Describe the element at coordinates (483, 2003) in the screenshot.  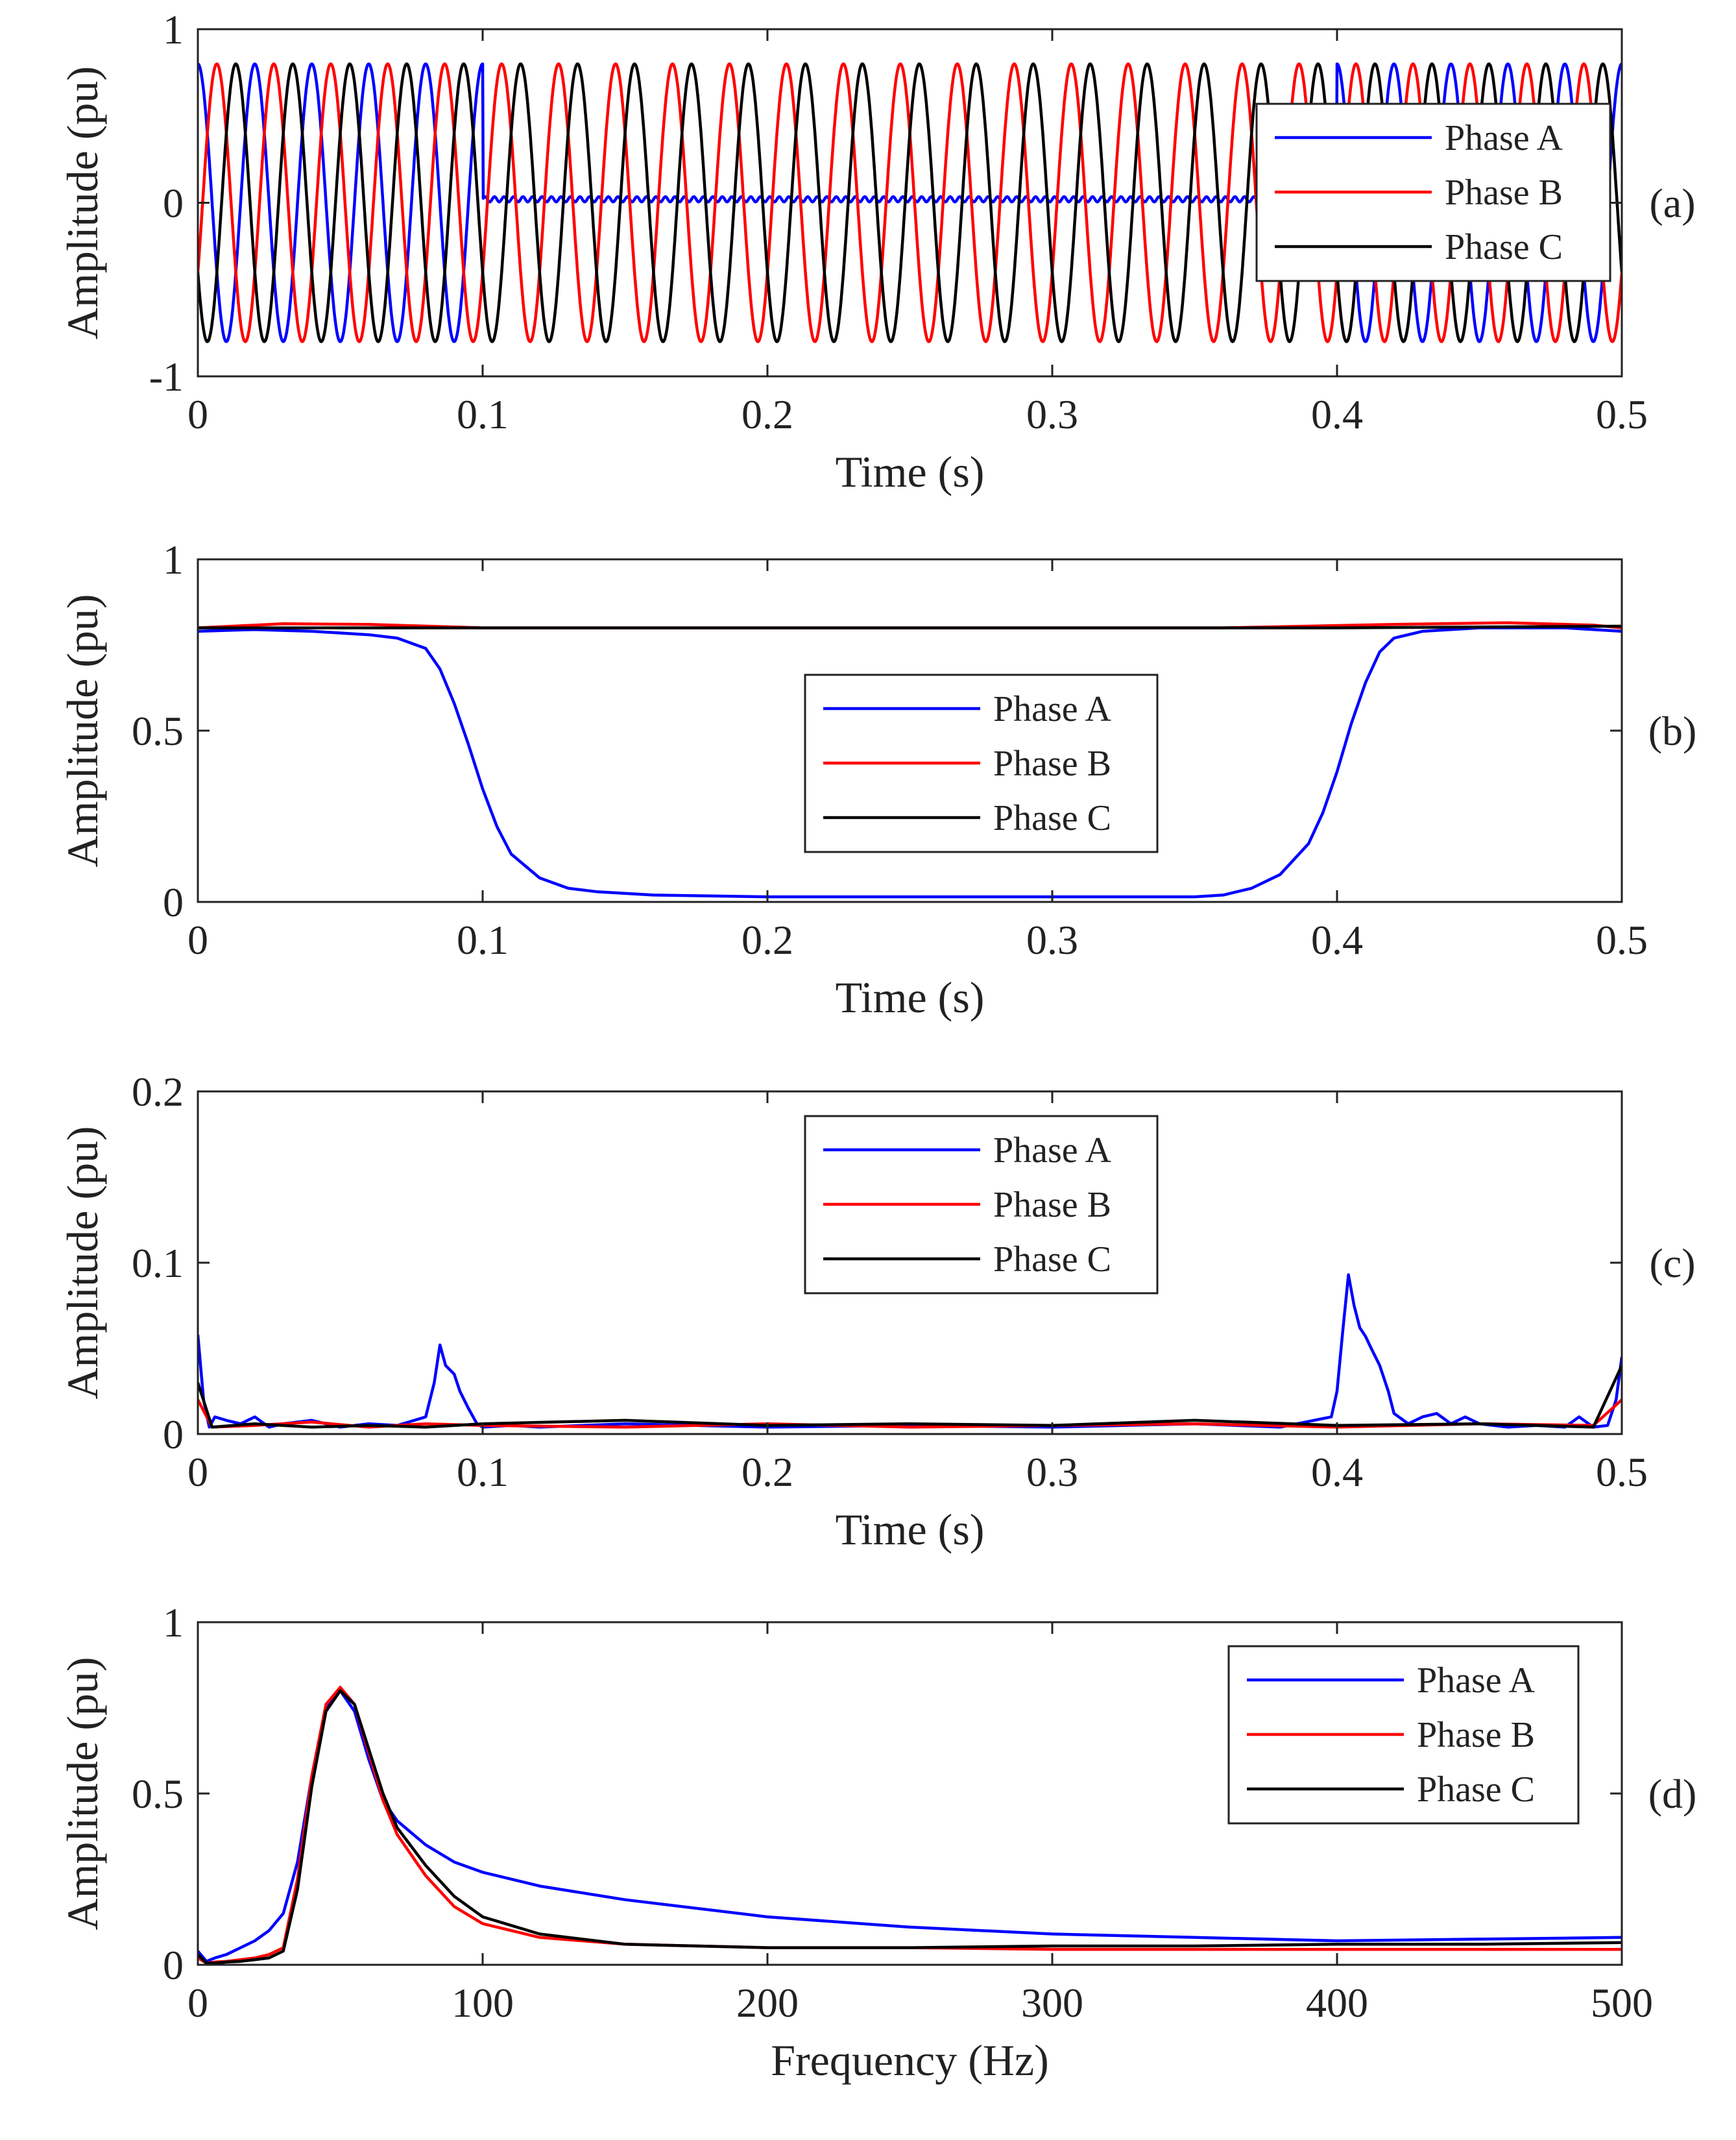
I see `x-tick-label: 100` at that location.